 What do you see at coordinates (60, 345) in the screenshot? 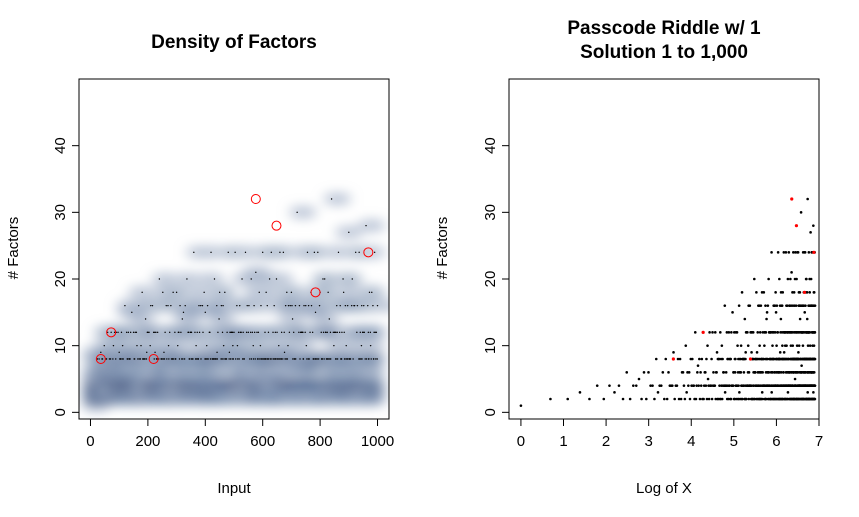
I see `density-y-tick-label: 10` at bounding box center [60, 345].